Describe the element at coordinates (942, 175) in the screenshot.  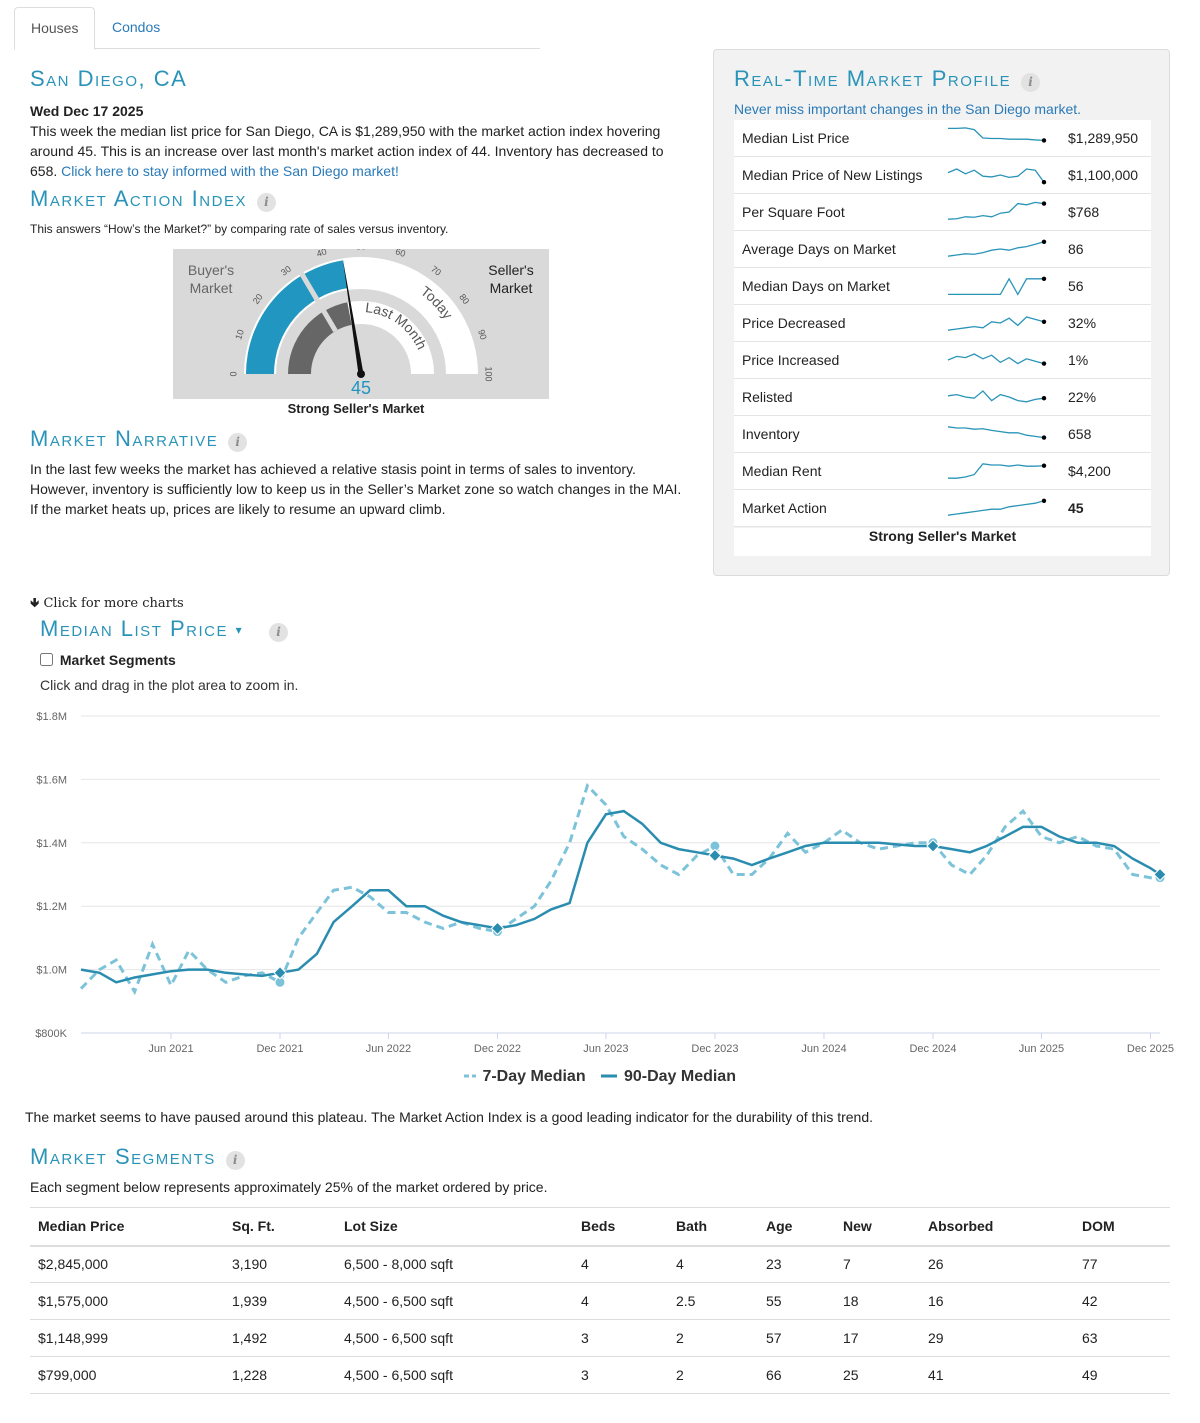
I see `profile-row: Median Price of New Listings $1,100,000` at that location.